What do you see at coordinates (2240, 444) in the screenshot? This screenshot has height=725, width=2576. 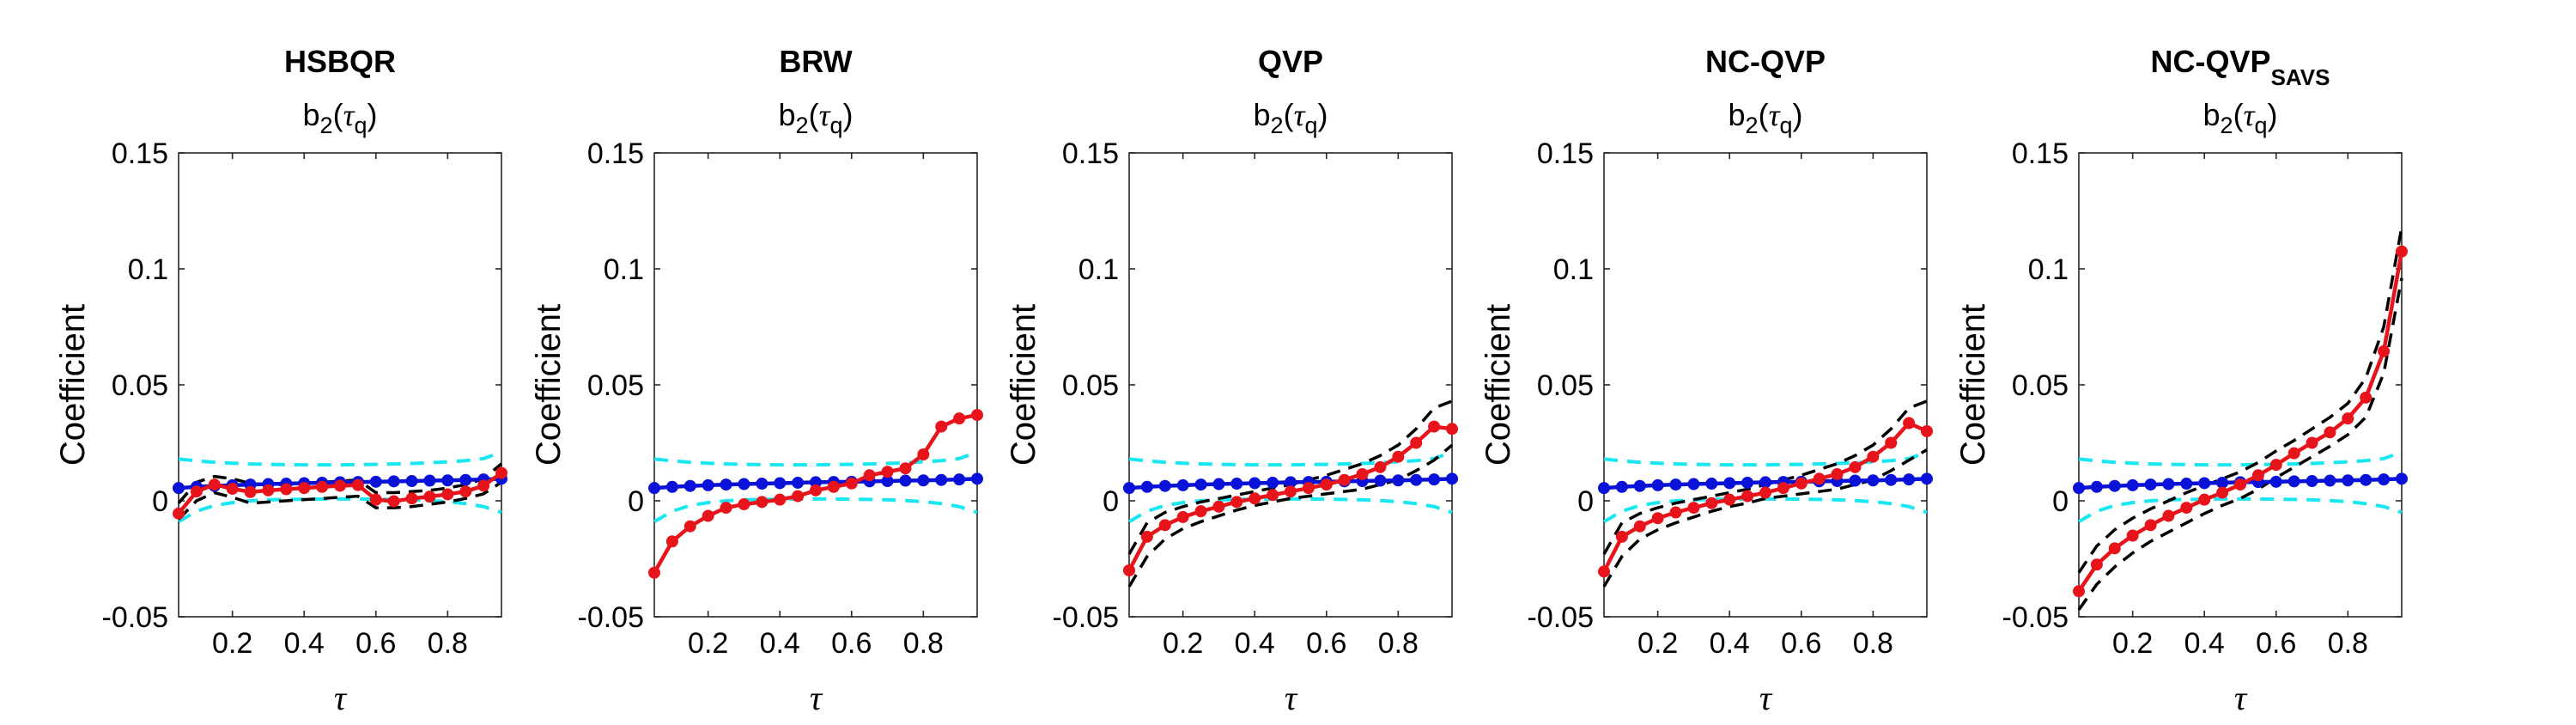 I see `series-black-dashed` at bounding box center [2240, 444].